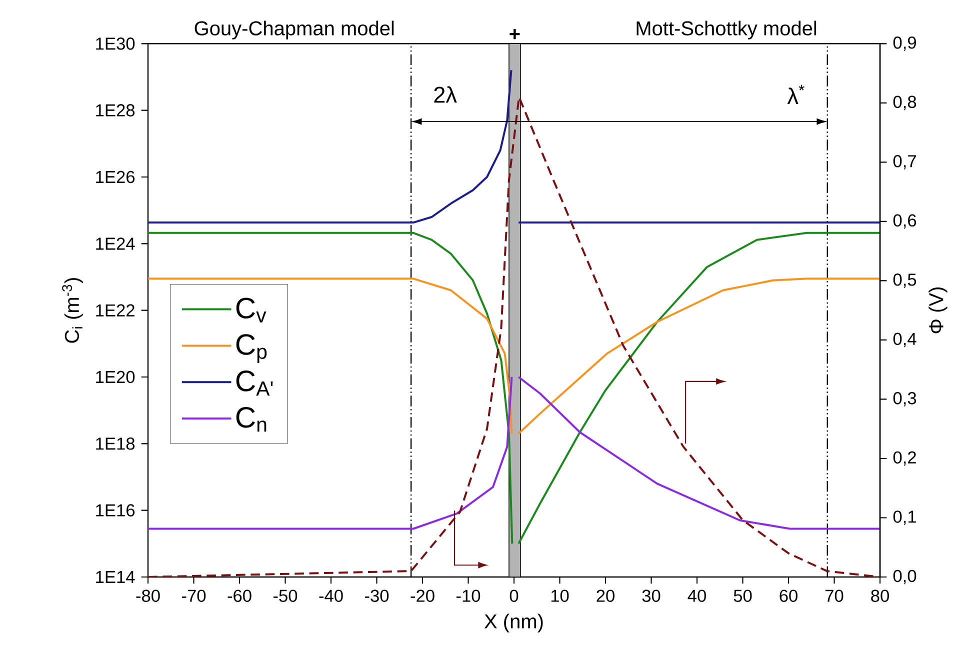 This screenshot has width=962, height=661. What do you see at coordinates (72, 310) in the screenshot?
I see `y-axis-title: C$_{i}$ (m$^{-3}$)` at bounding box center [72, 310].